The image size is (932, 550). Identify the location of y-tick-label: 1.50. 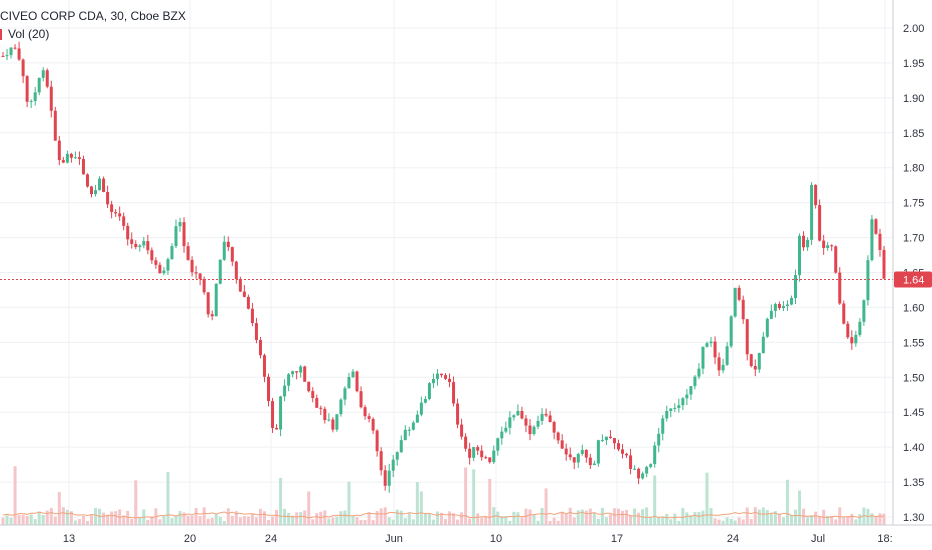
(913, 378).